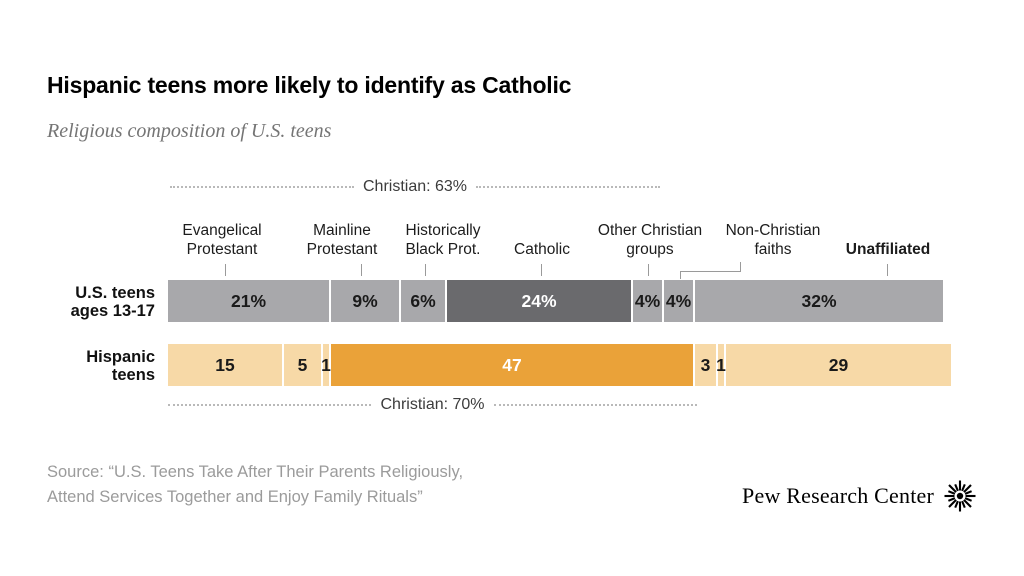 The height and width of the screenshot is (576, 1024). I want to click on segment-mainline-protestant: 9%, so click(366, 301).